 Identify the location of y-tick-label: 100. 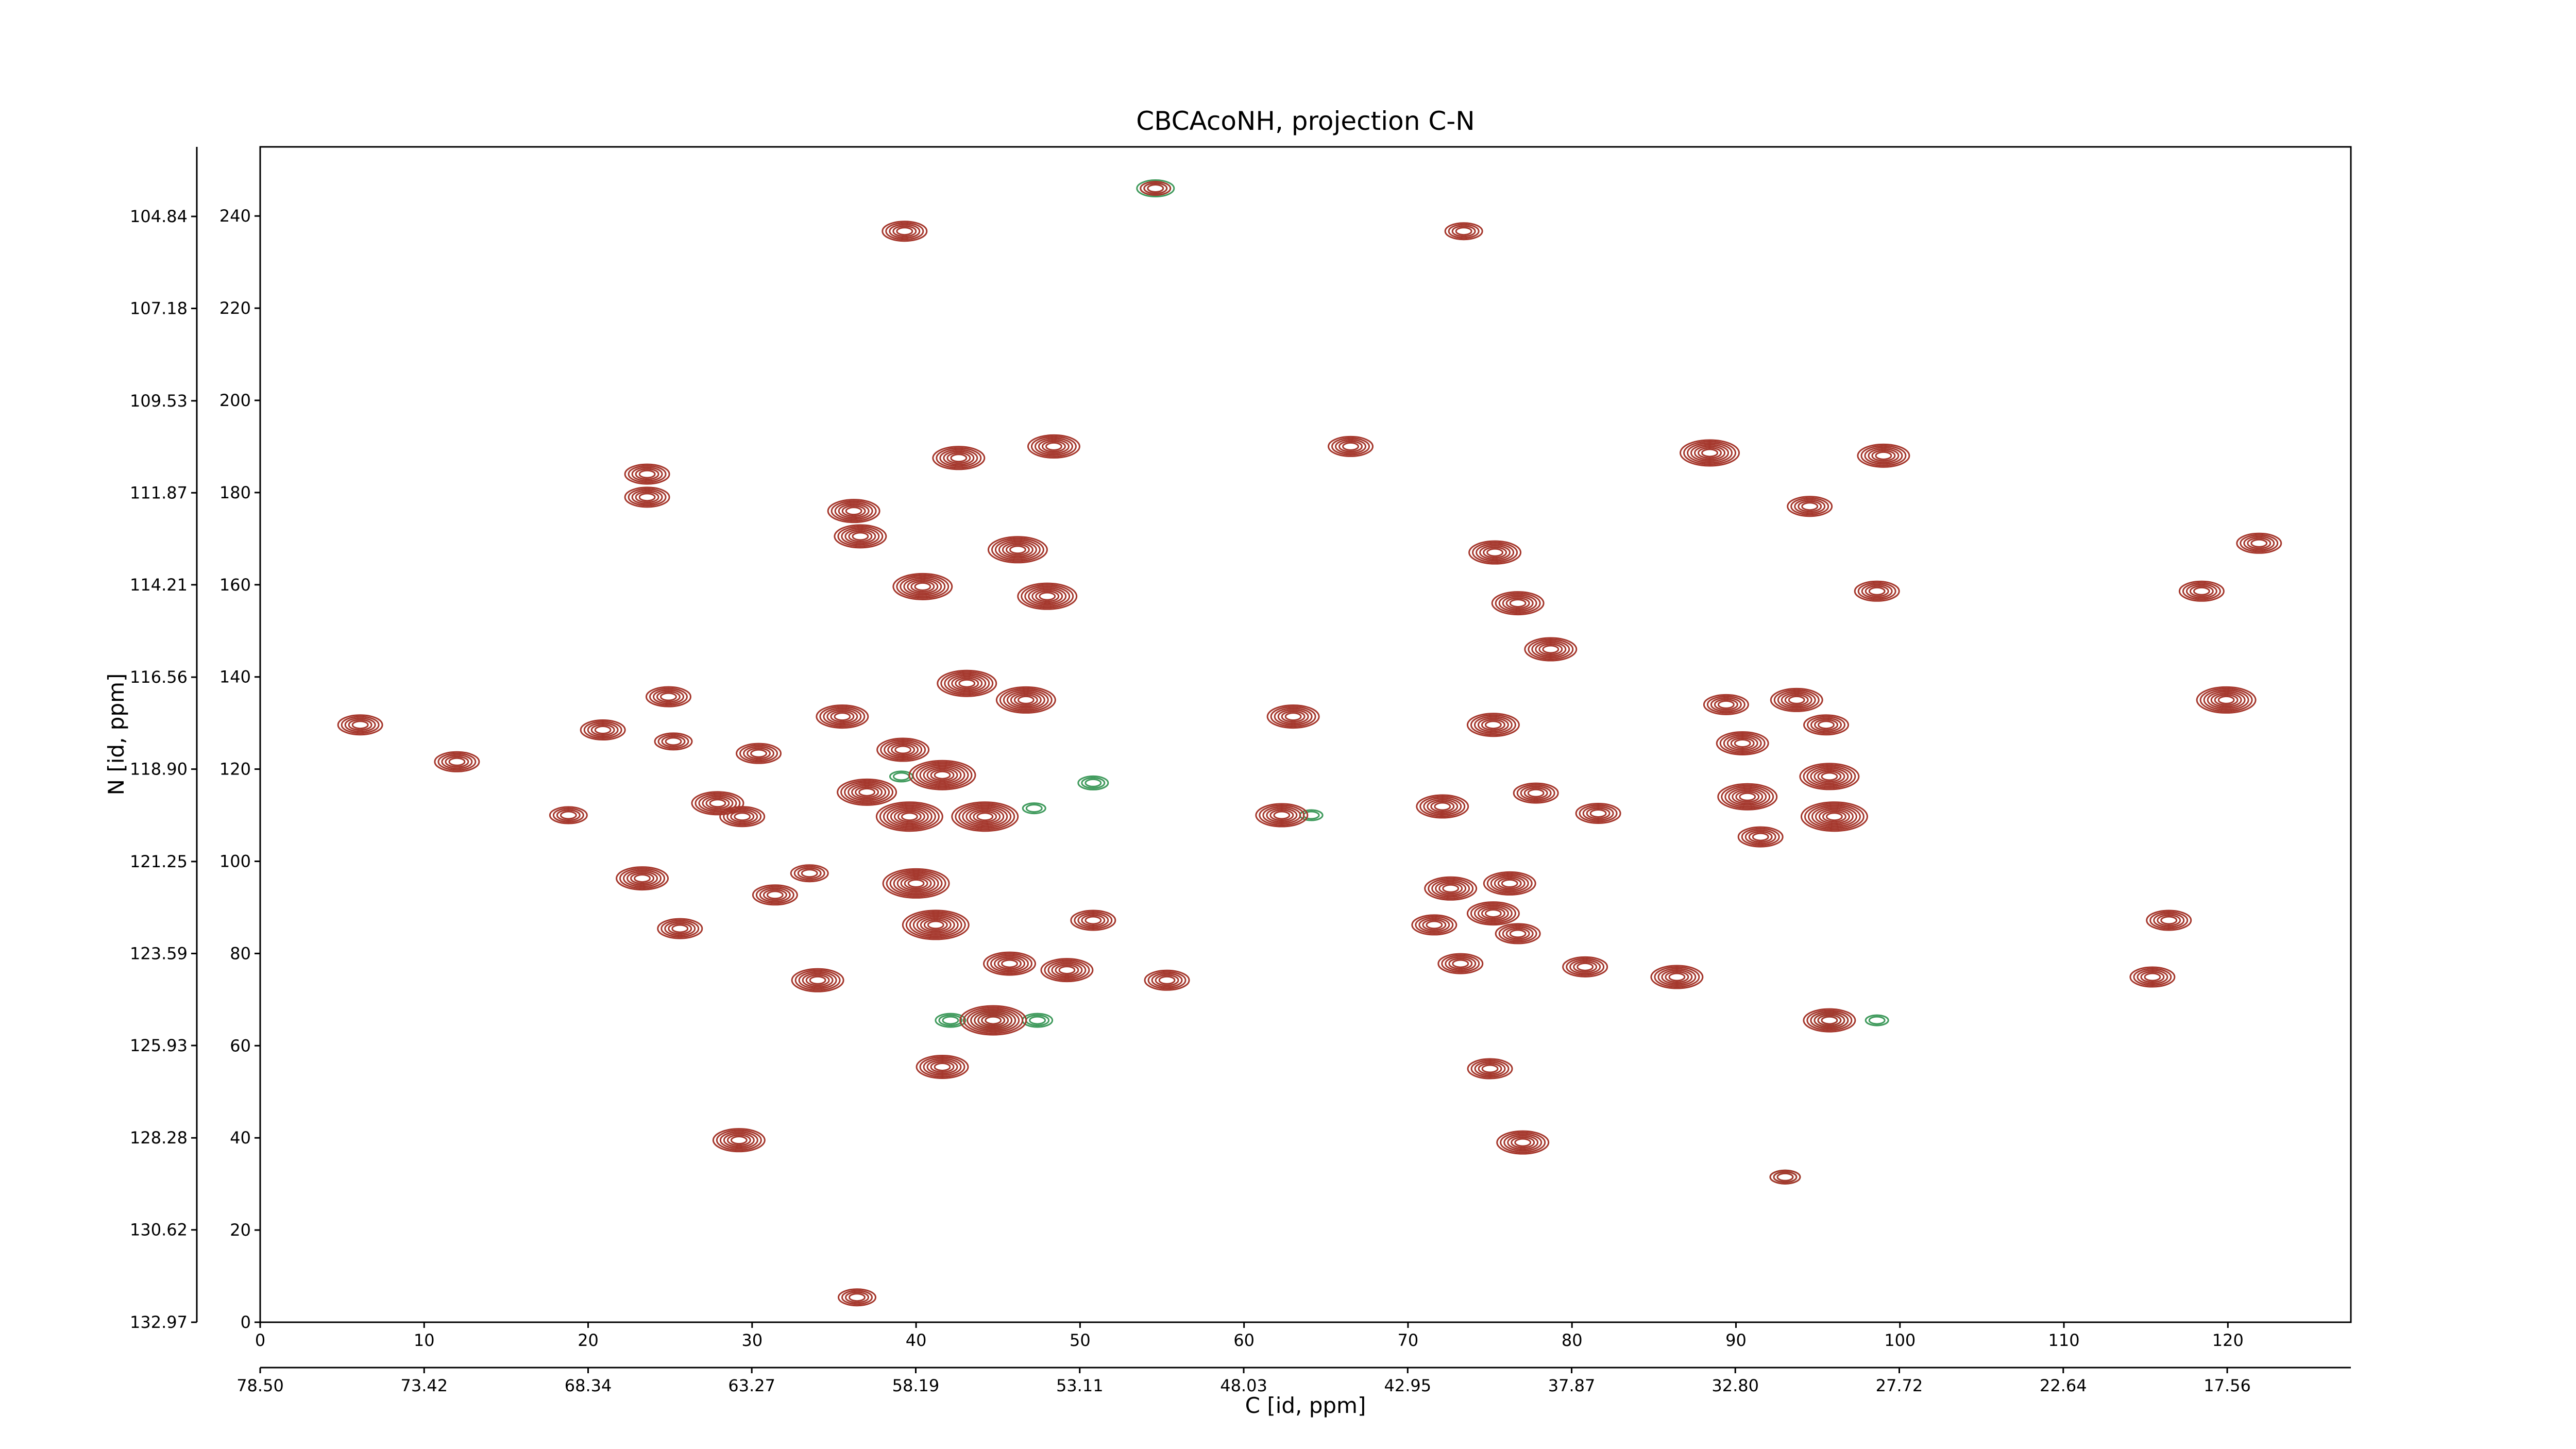
(235, 861).